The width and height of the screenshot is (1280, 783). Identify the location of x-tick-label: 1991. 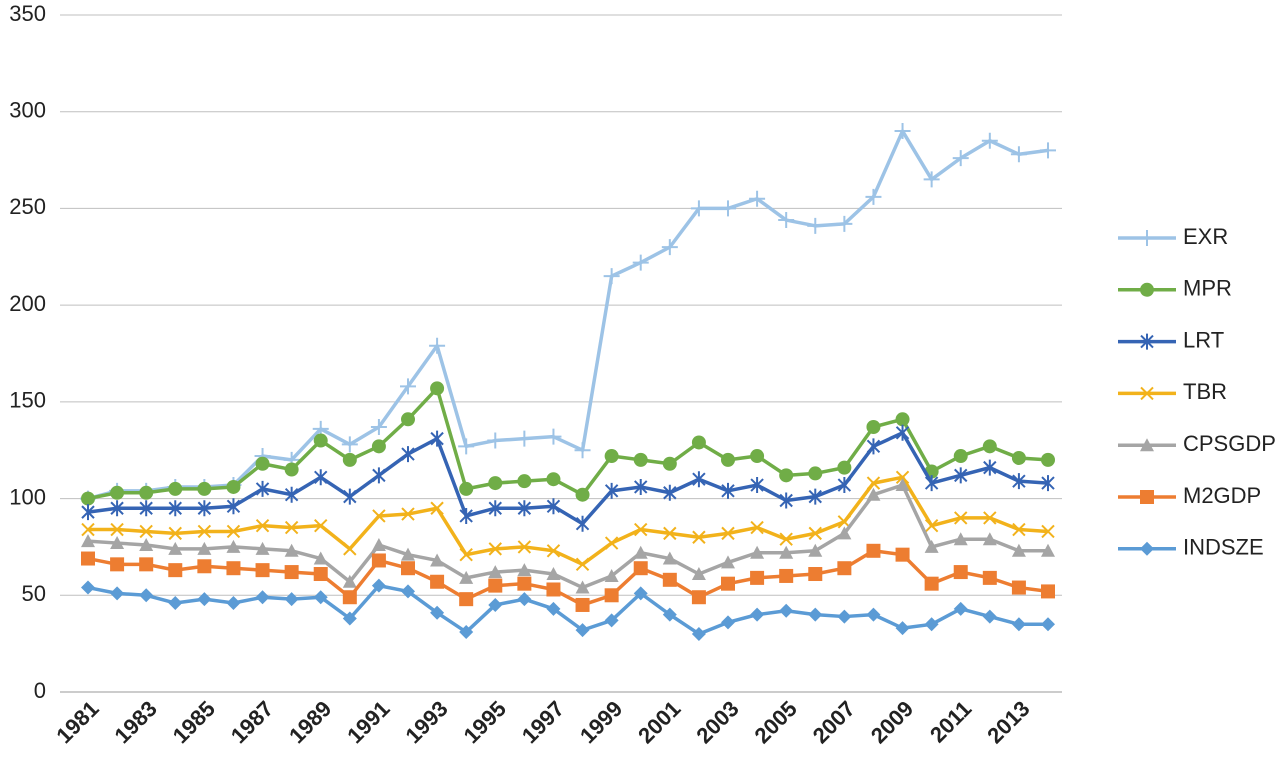
(368, 722).